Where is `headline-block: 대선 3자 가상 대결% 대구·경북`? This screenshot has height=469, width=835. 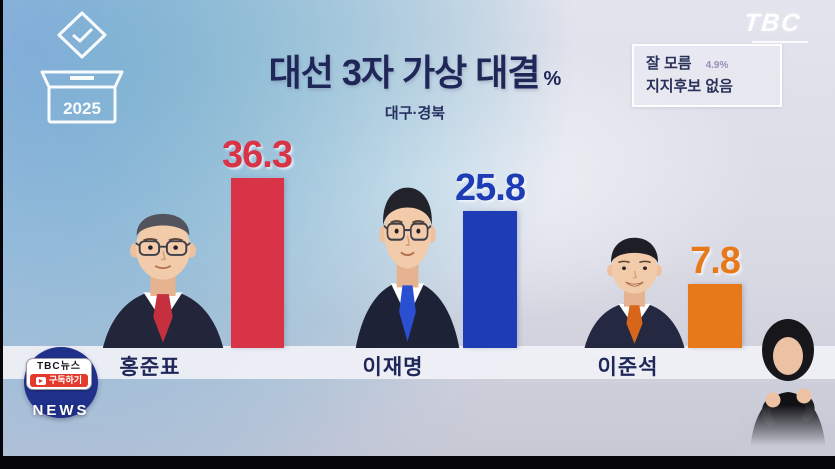
headline-block: 대선 3자 가상 대결% 대구·경북 is located at coordinates (415, 83).